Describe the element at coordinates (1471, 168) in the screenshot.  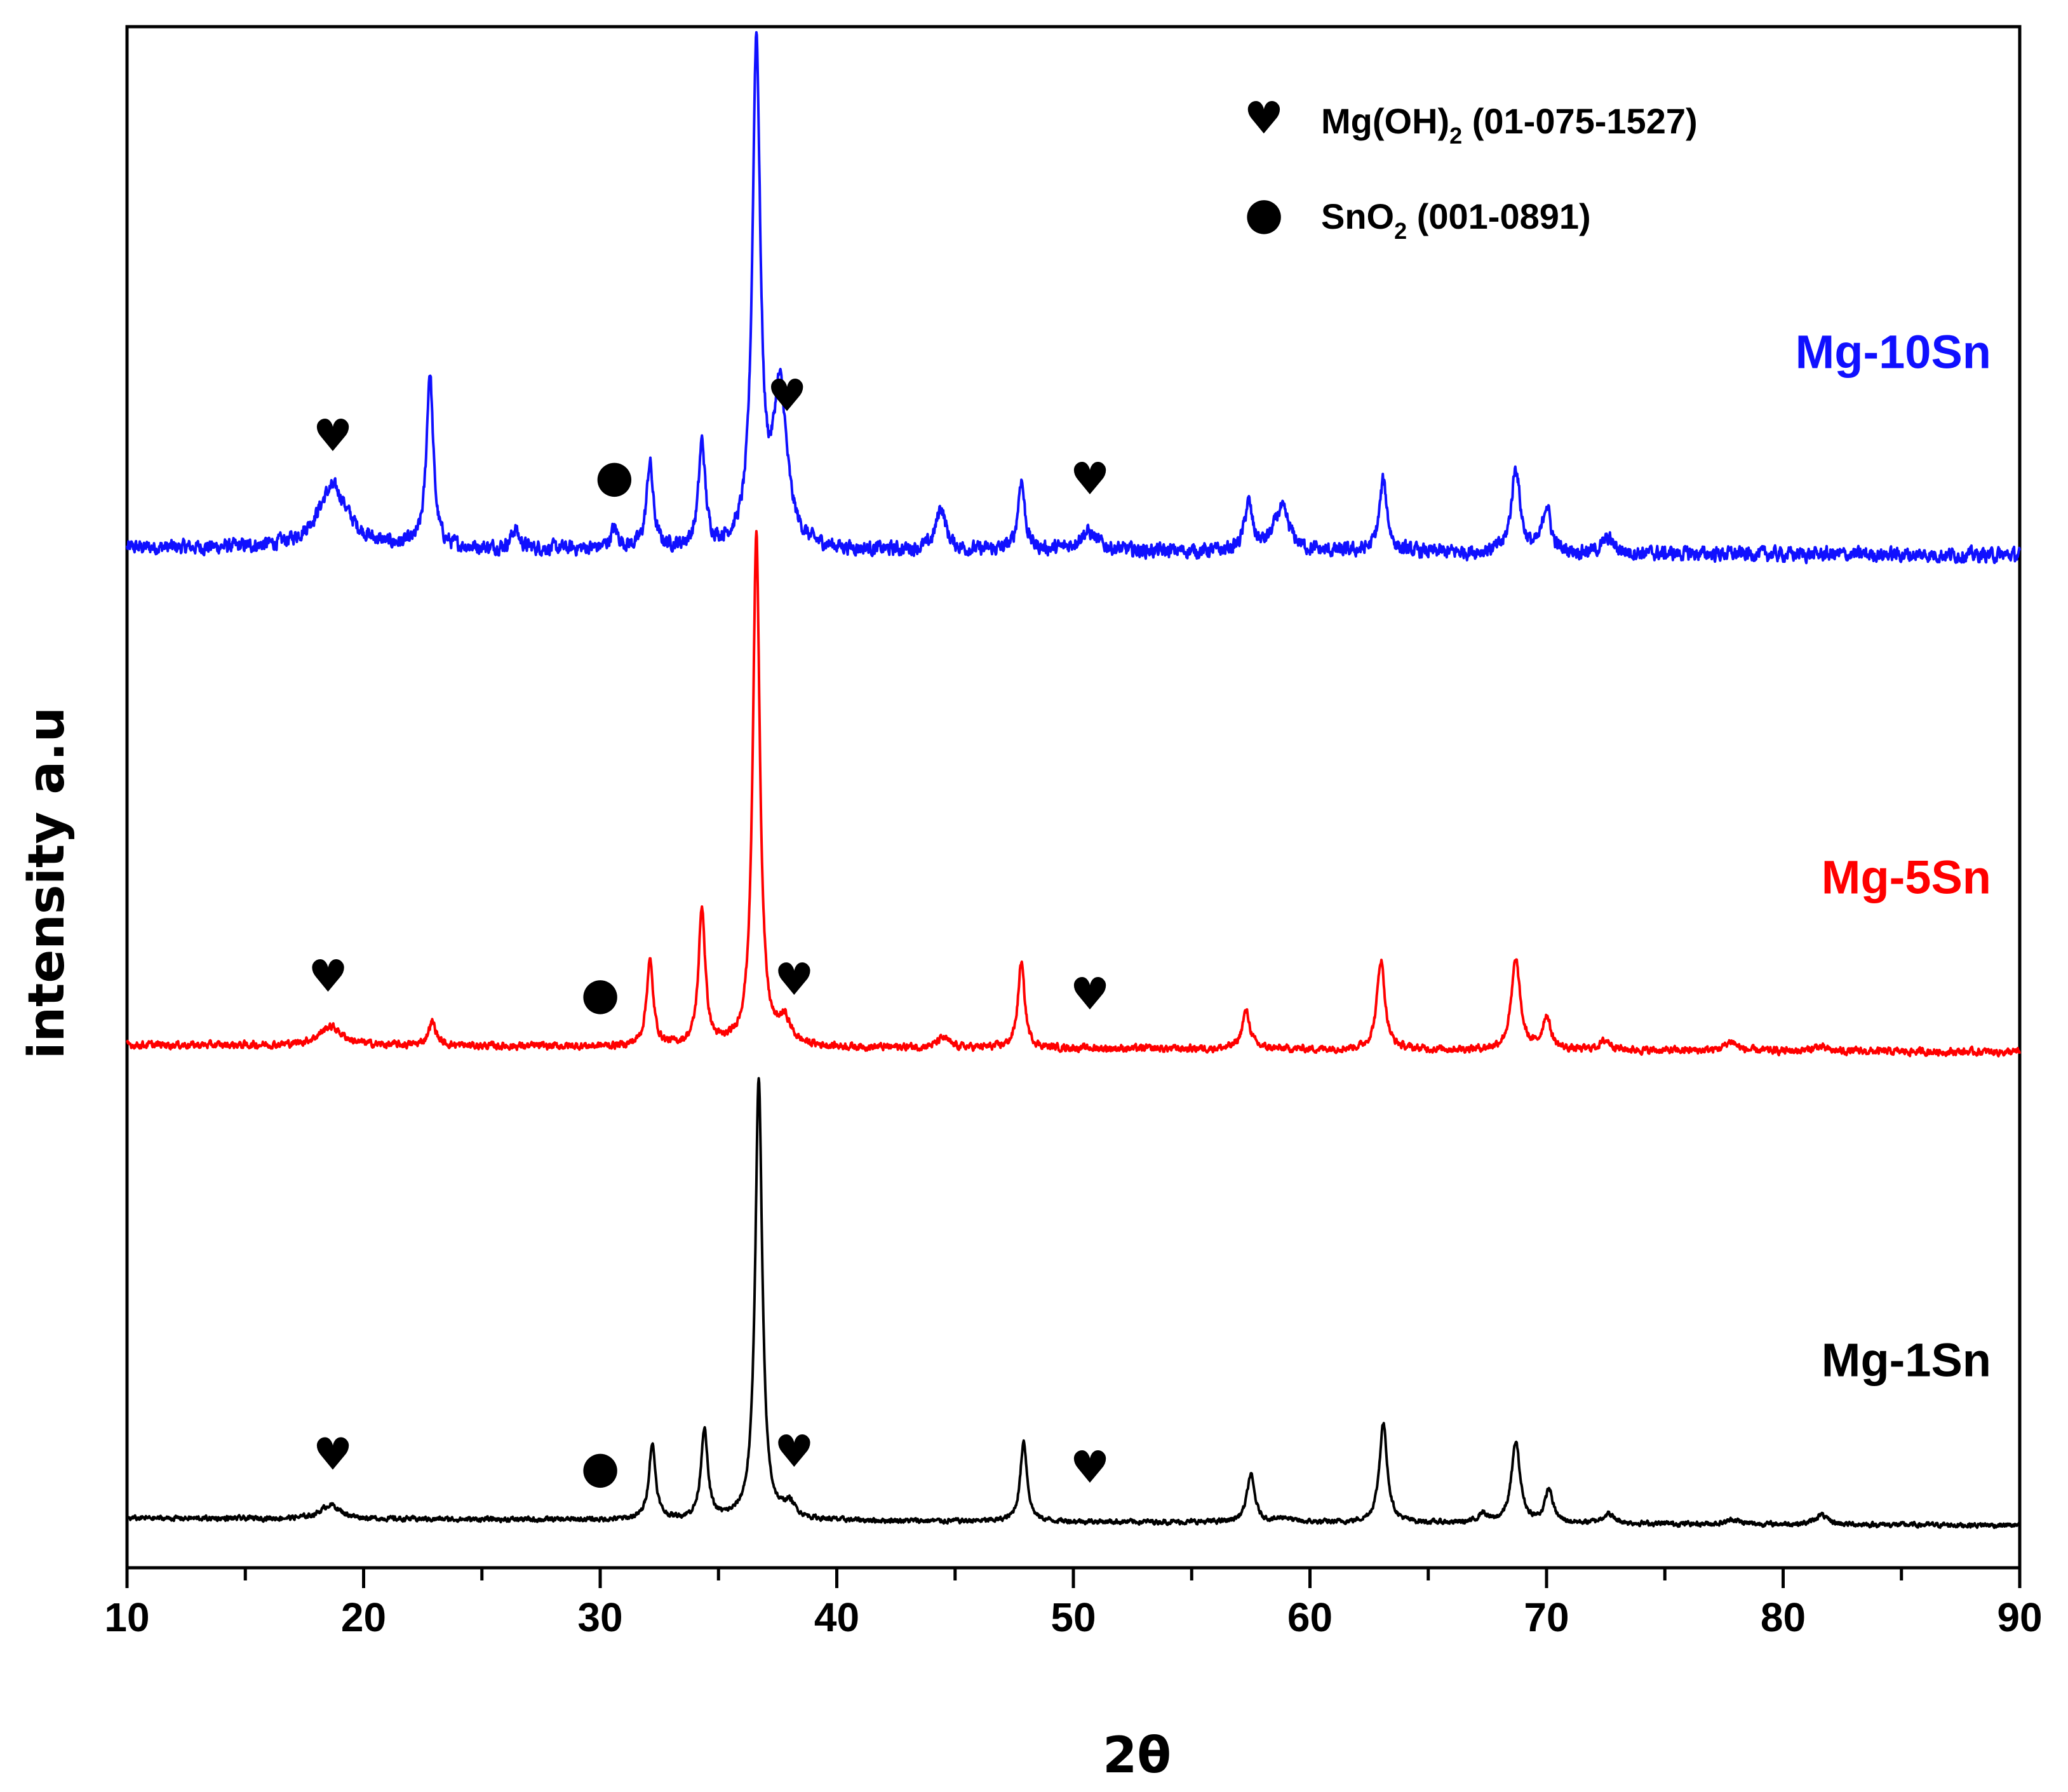
I see `legend: ♥ Mg(OH)2 (01-075-1527) ● SnO2 (001-0891)` at that location.